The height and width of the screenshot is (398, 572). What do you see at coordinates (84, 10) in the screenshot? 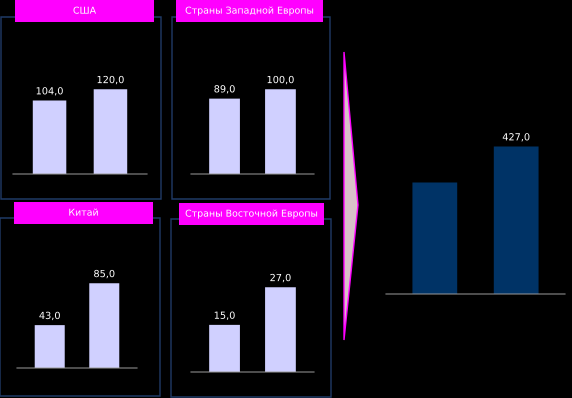
I see `chart-title: США` at bounding box center [84, 10].